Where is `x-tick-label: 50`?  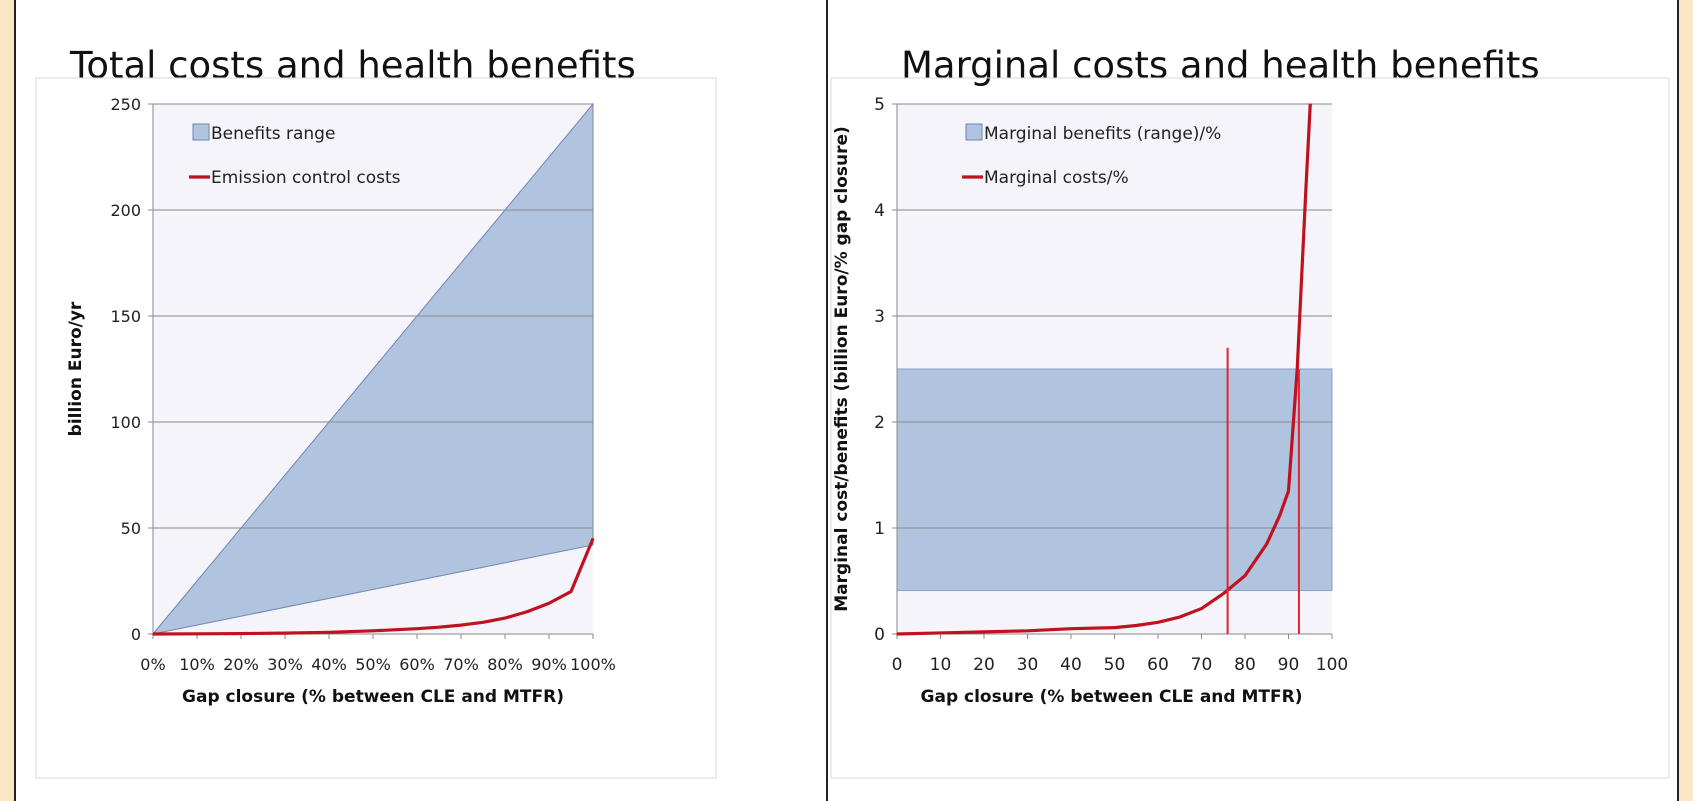 x-tick-label: 50 is located at coordinates (1115, 665).